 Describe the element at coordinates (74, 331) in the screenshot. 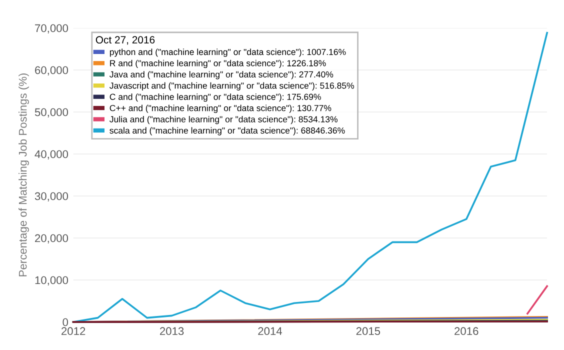

I see `x-tick-label: 2012` at that location.